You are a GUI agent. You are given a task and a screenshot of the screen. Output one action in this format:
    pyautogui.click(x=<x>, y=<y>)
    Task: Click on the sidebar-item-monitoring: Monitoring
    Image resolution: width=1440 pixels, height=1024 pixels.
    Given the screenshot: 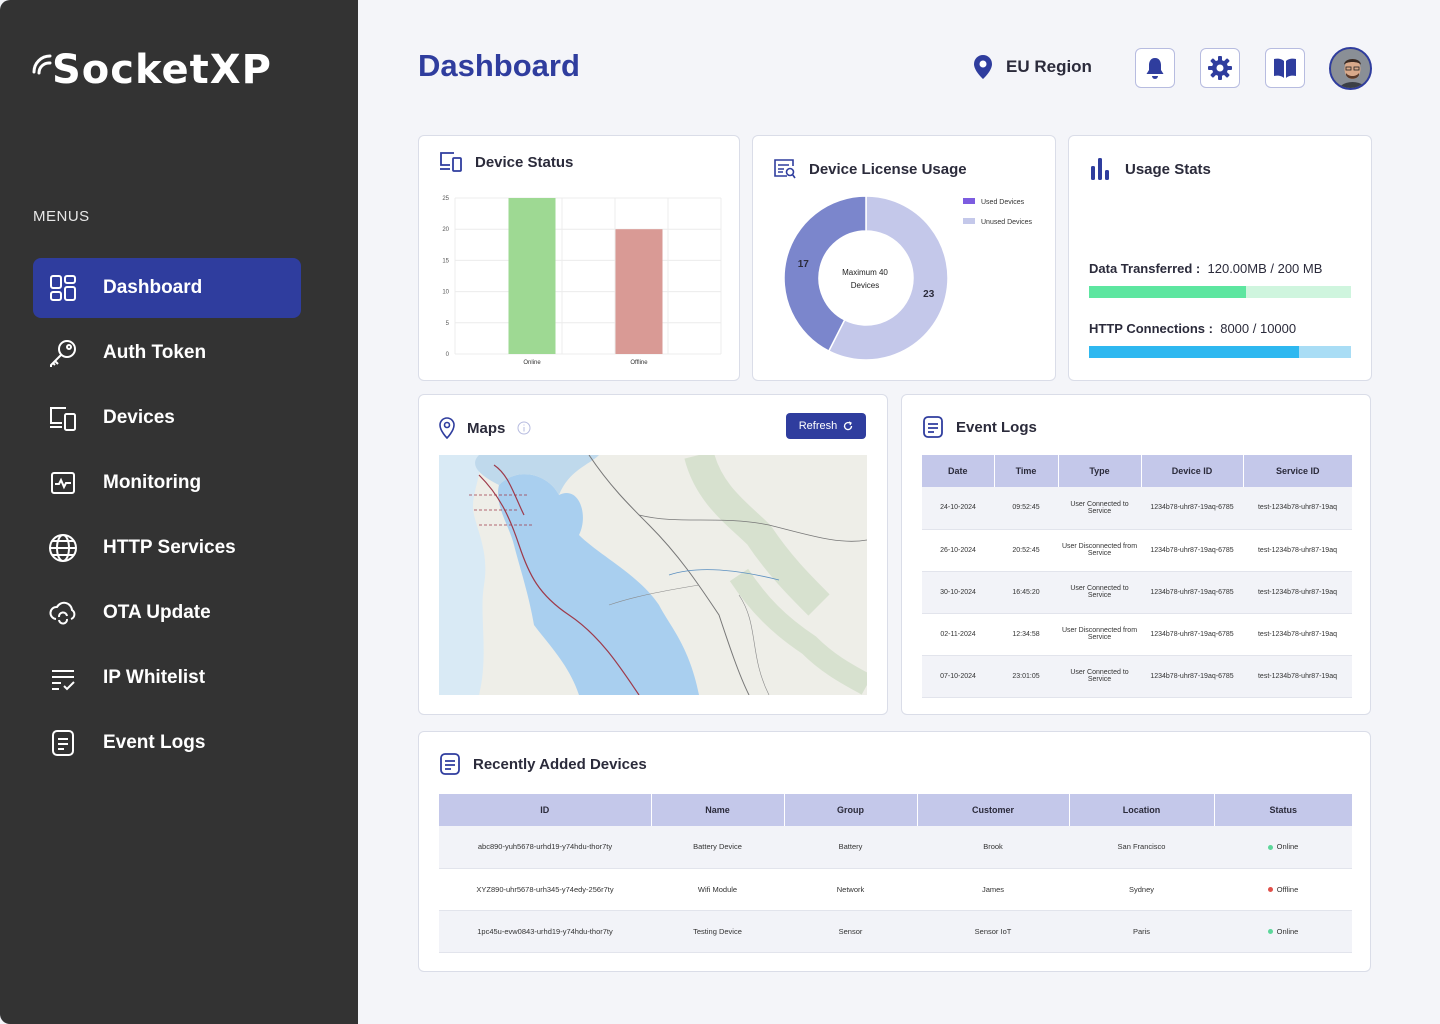 What is the action you would take?
    pyautogui.click(x=167, y=483)
    